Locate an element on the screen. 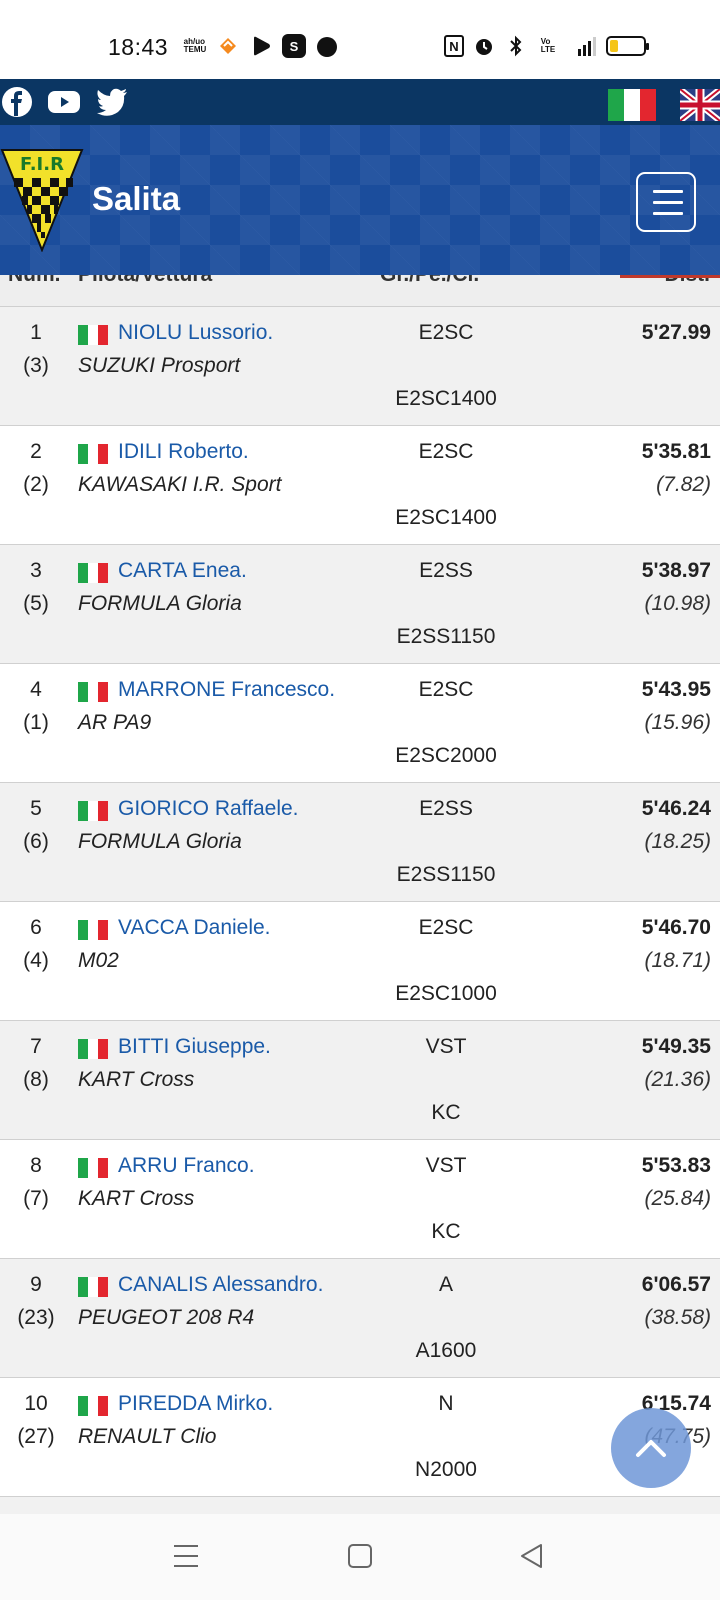 The height and width of the screenshot is (1600, 720). menu-button is located at coordinates (666, 202).